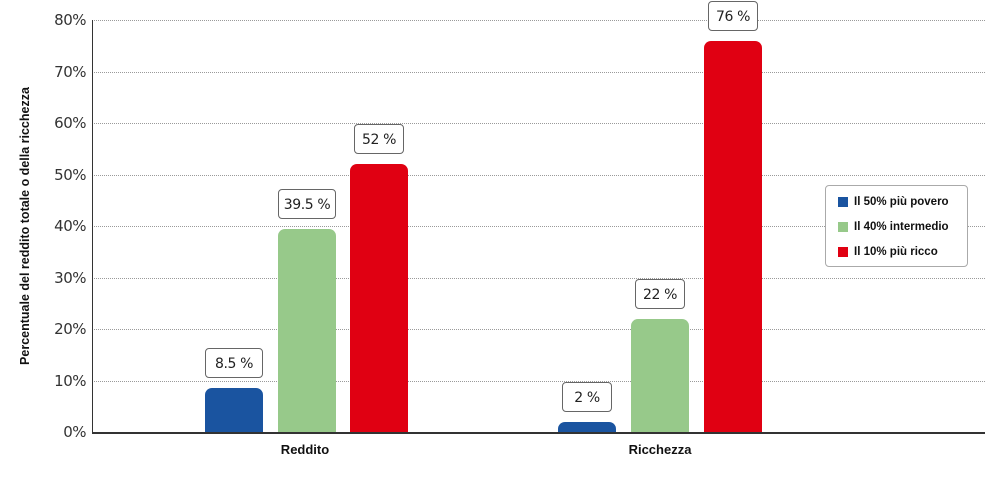 The image size is (994, 477). What do you see at coordinates (896, 252) in the screenshot?
I see `legend-label: Il 10% più ricco` at bounding box center [896, 252].